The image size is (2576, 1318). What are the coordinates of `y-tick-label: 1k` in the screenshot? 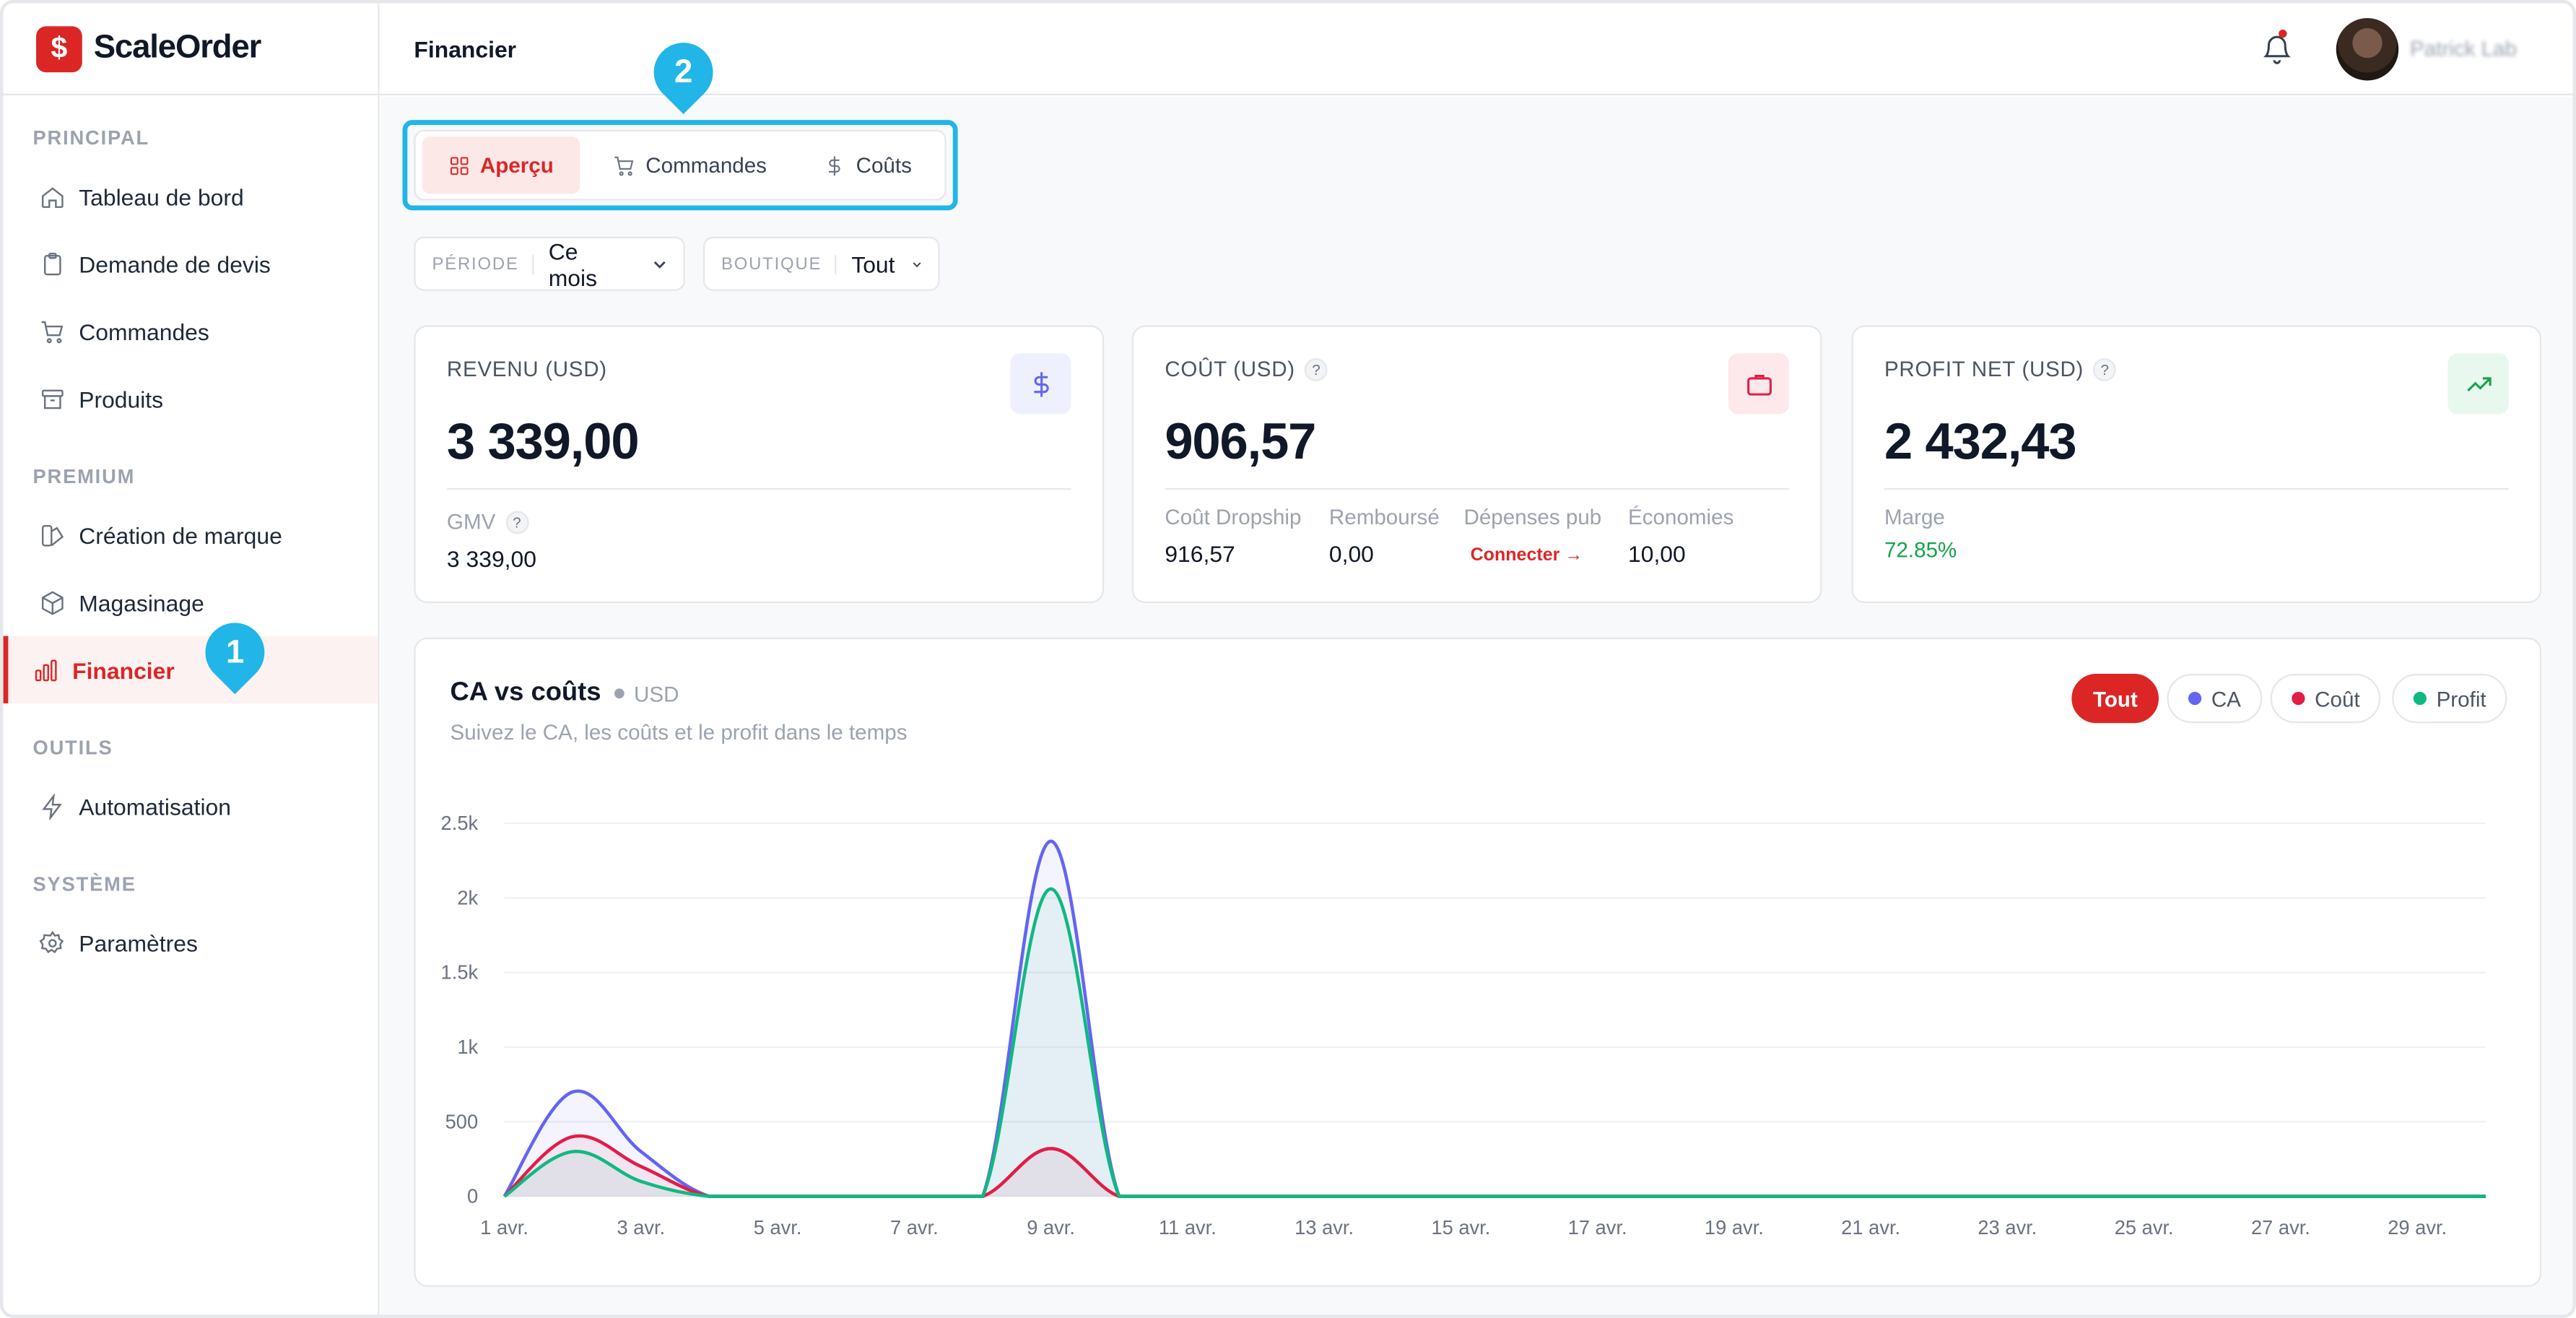 It's located at (467, 1047).